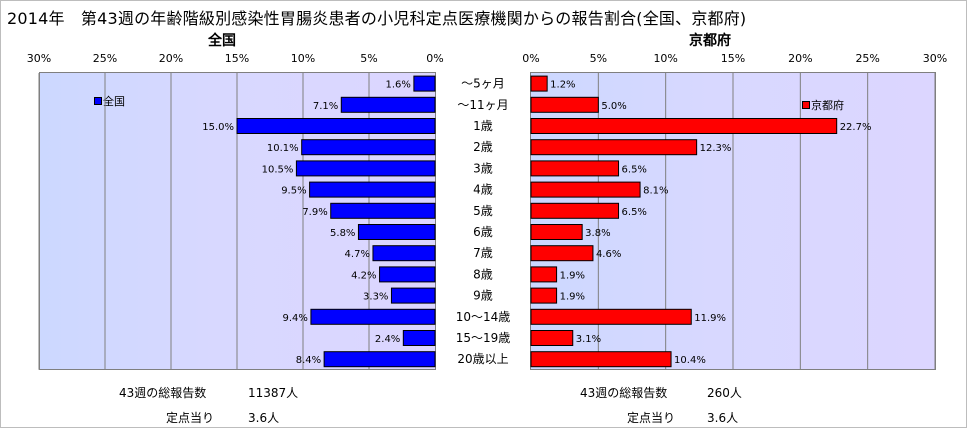  I want to click on category-label: 6歳, so click(483, 232).